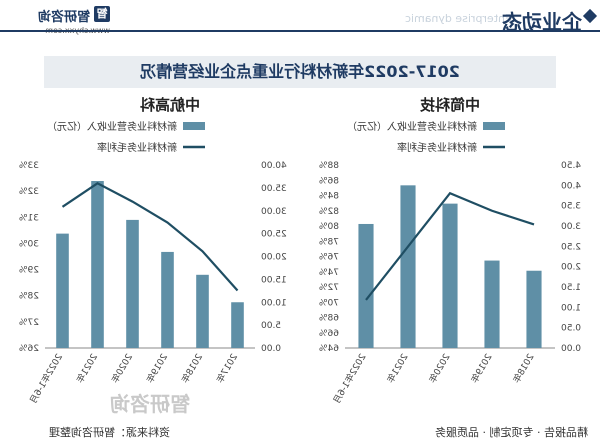 The height and width of the screenshot is (447, 600). What do you see at coordinates (329, 303) in the screenshot?
I see `right-axis-tick-label: 70%` at bounding box center [329, 303].